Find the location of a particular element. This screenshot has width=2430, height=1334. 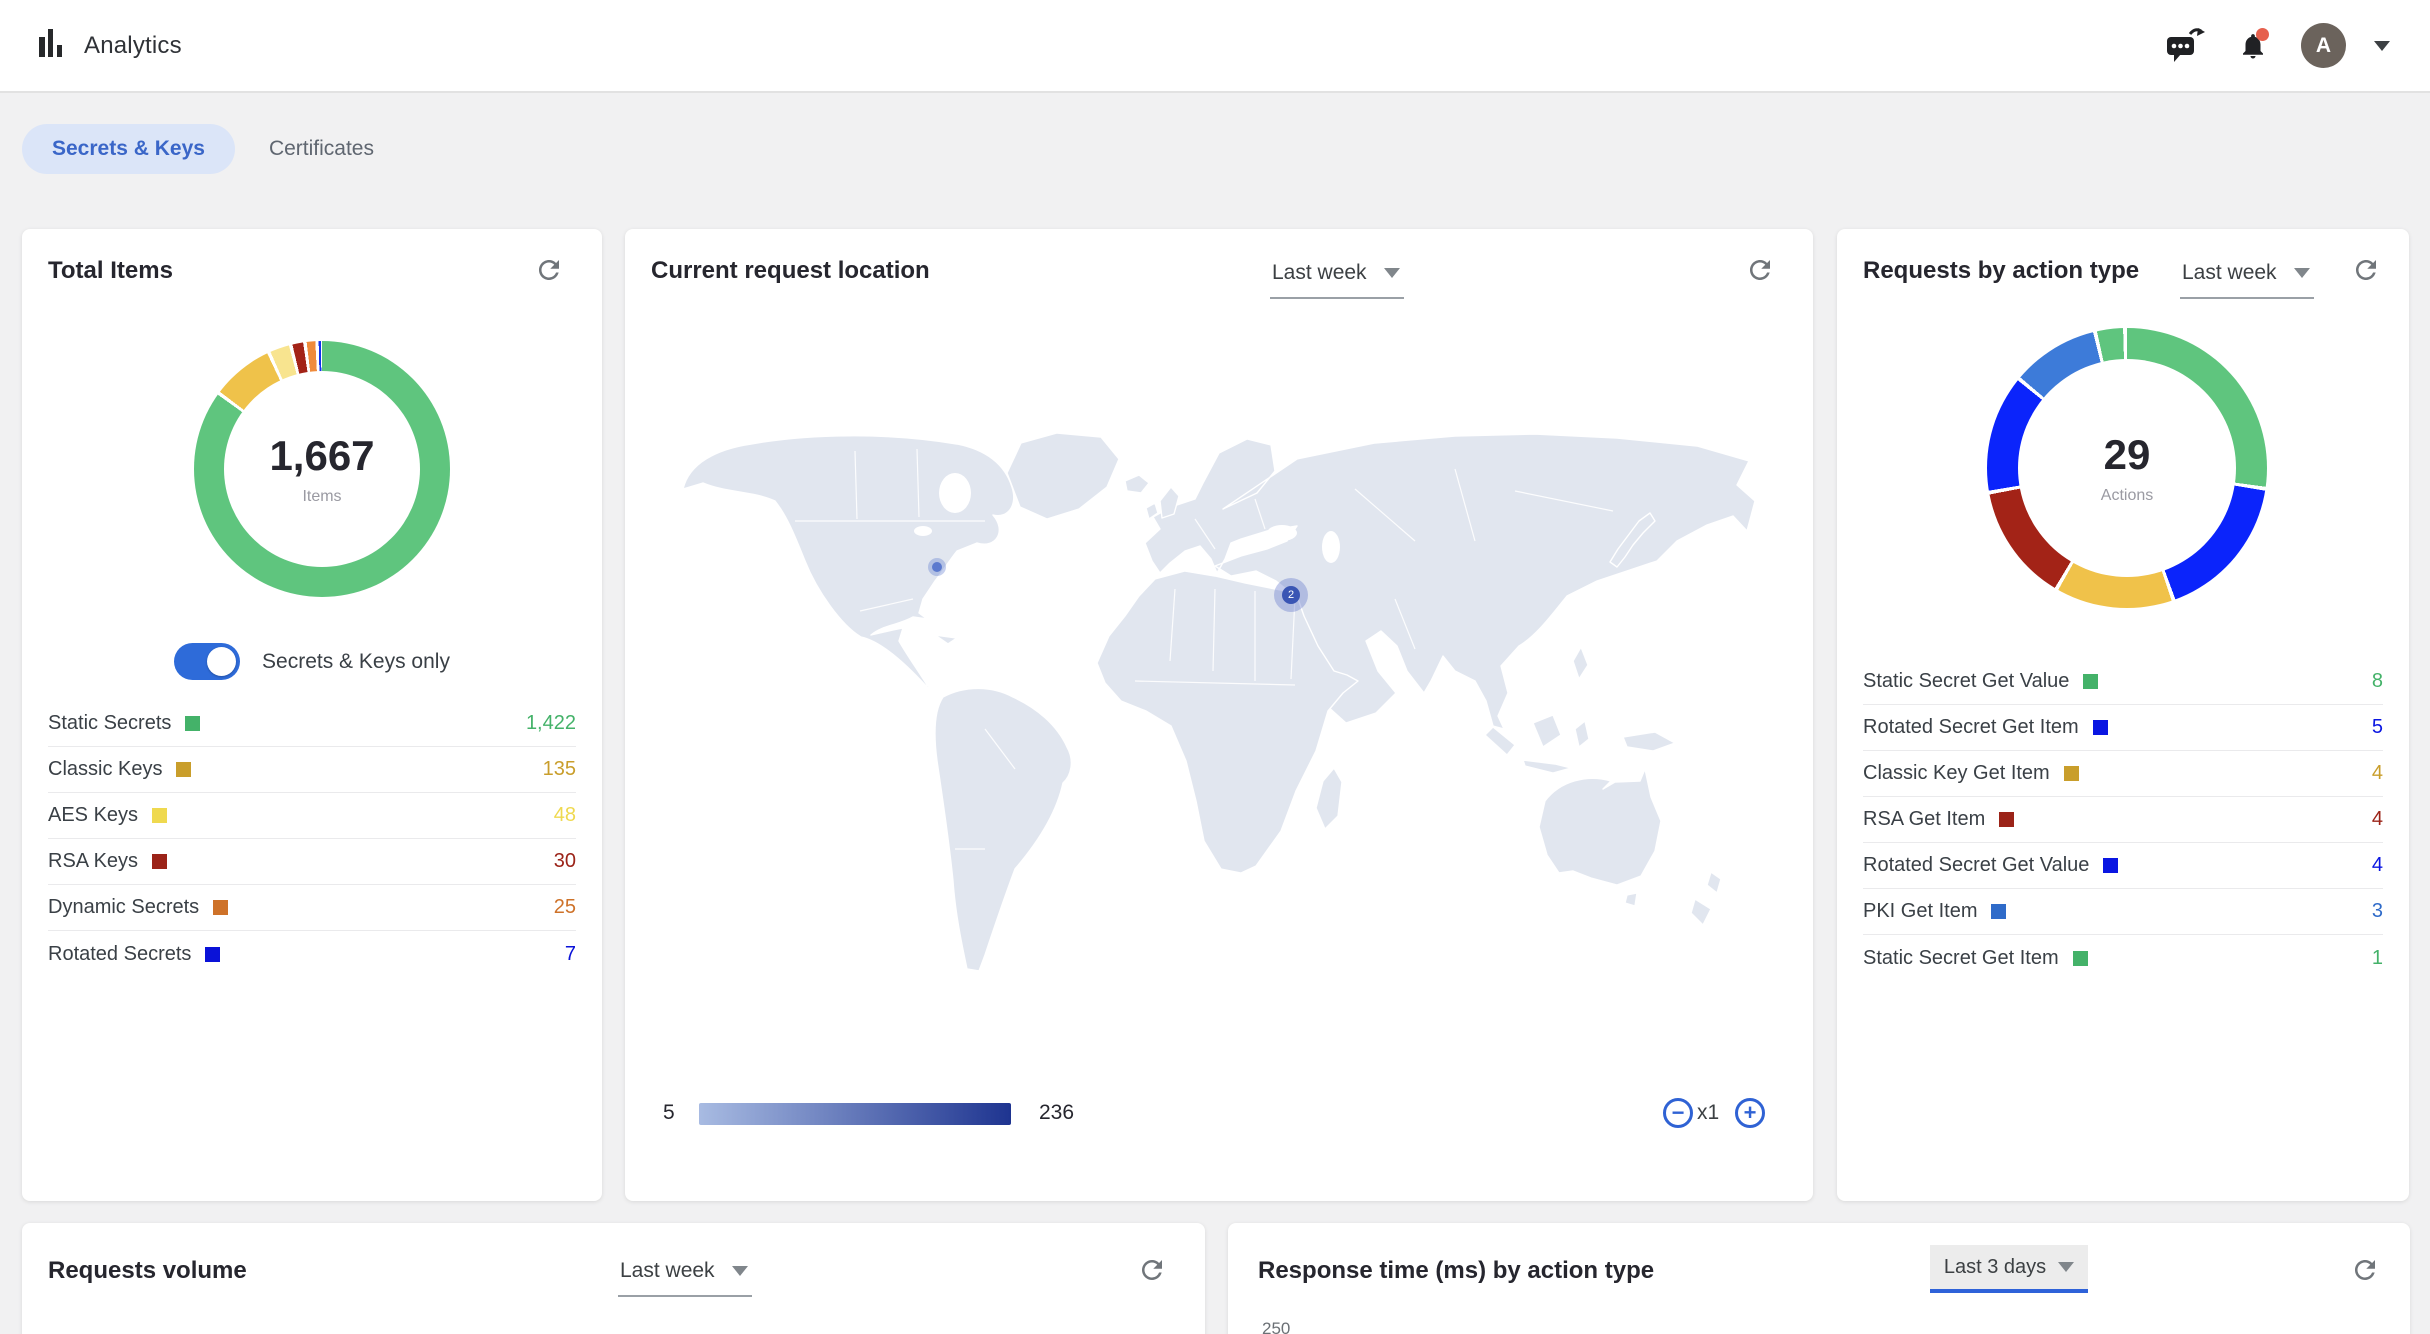

legend-row: Rotated Secret Get Value 4 is located at coordinates (2123, 866).